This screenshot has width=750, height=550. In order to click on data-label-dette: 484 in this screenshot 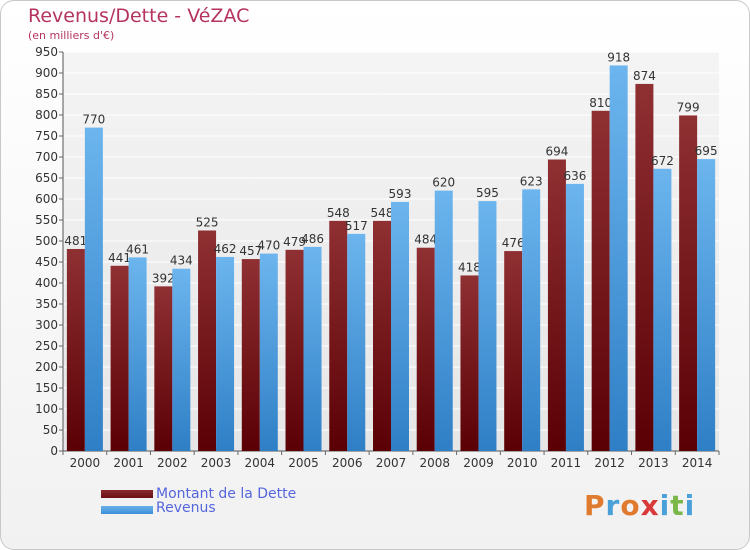, I will do `click(425, 240)`.